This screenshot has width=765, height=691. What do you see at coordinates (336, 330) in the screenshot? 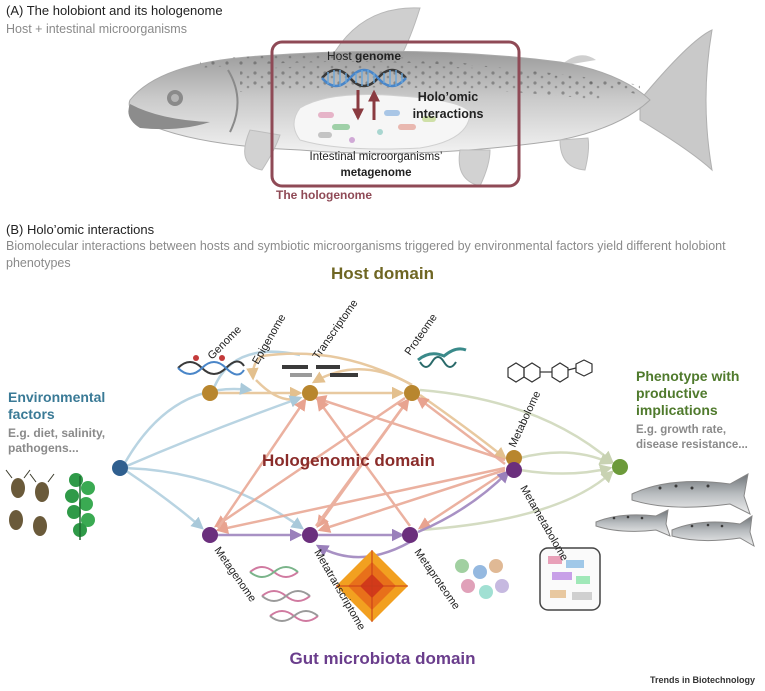
I see `transcriptome-label: Transcriptome` at bounding box center [336, 330].